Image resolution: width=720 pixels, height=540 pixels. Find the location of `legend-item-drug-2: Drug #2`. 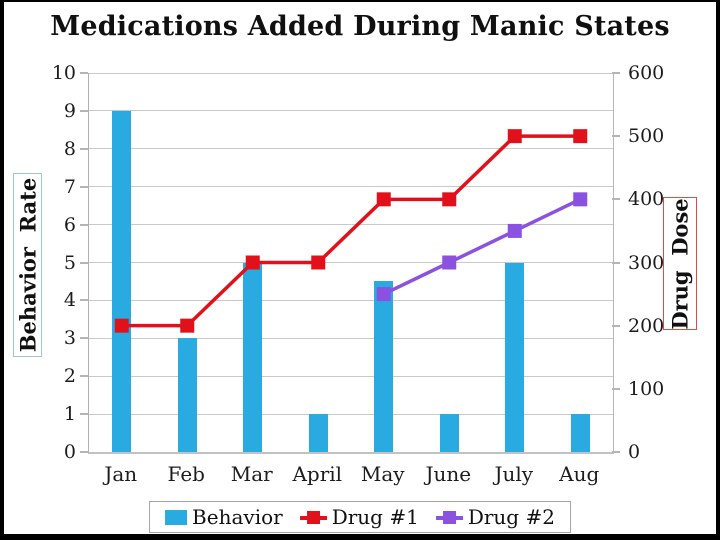

legend-item-drug-2: Drug #2 is located at coordinates (495, 517).